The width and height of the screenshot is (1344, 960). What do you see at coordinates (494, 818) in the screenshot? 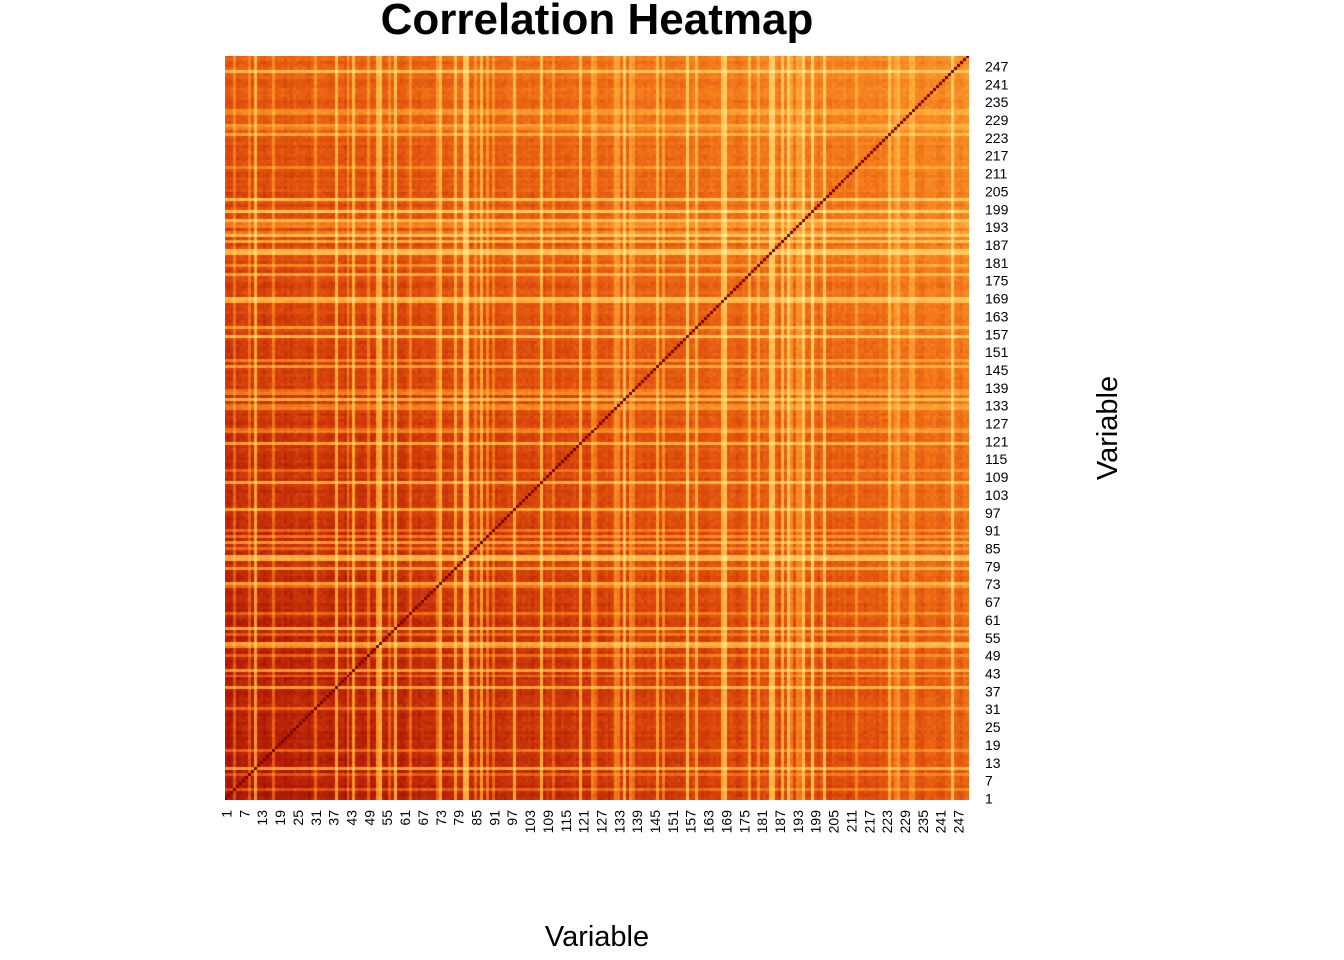
I see `x-tick-label: 91` at bounding box center [494, 818].